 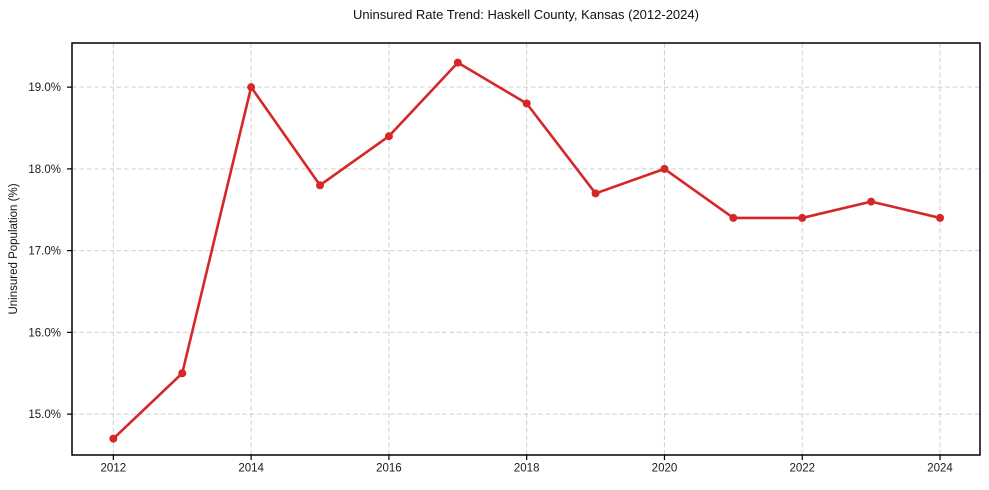 What do you see at coordinates (940, 217) in the screenshot?
I see `data-point-2024` at bounding box center [940, 217].